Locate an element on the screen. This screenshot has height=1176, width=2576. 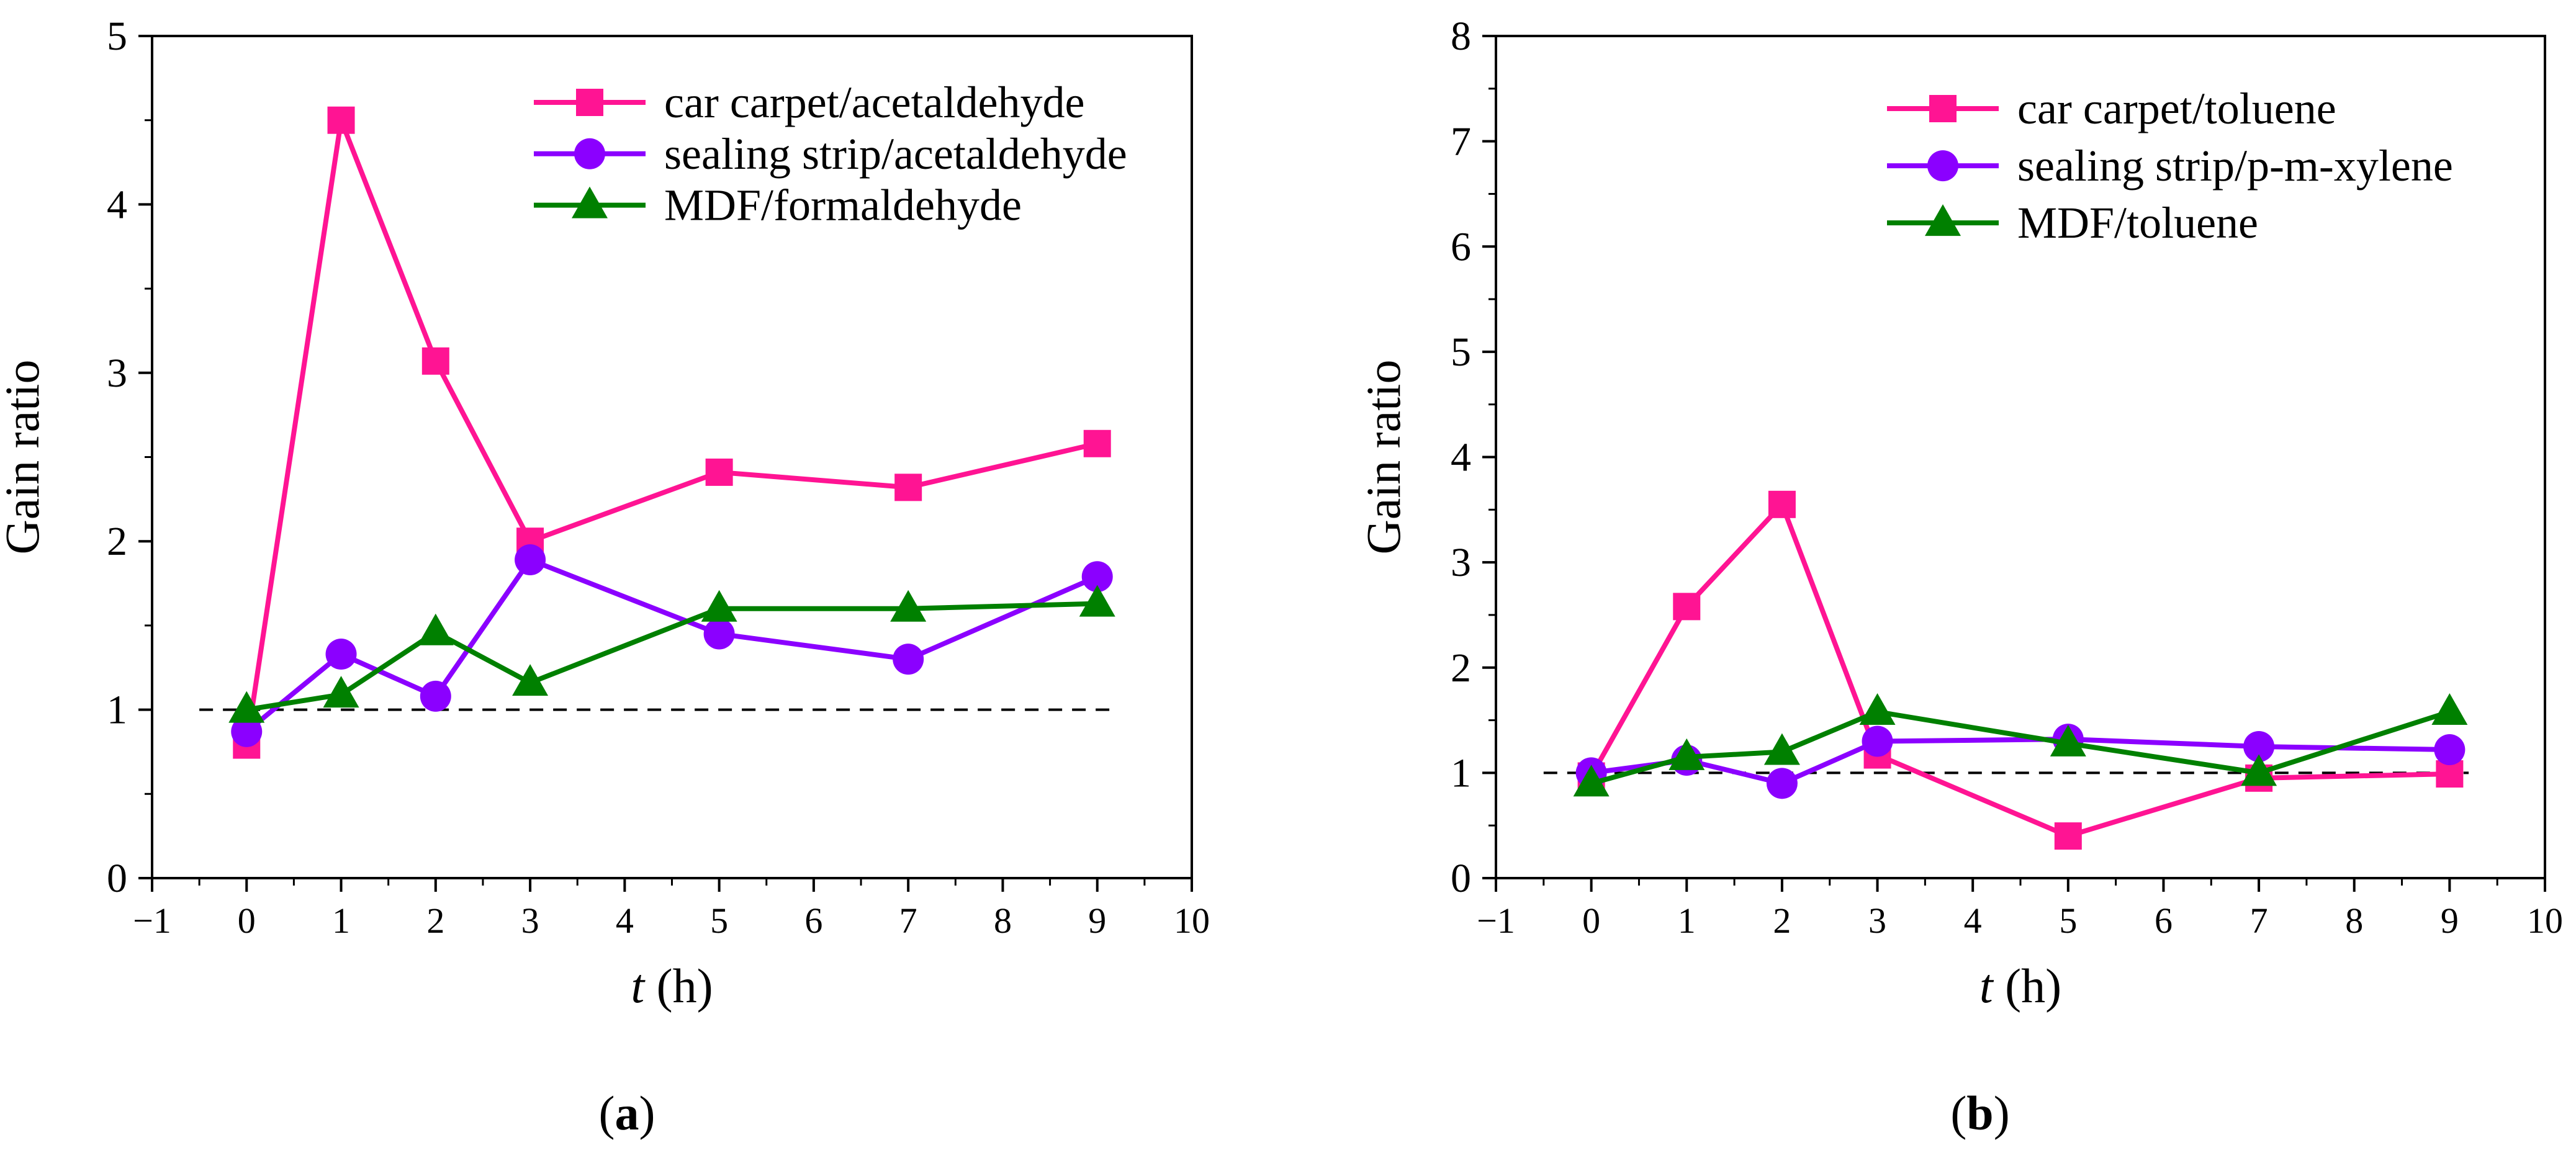
y-tick-label: 3 is located at coordinates (1461, 562).